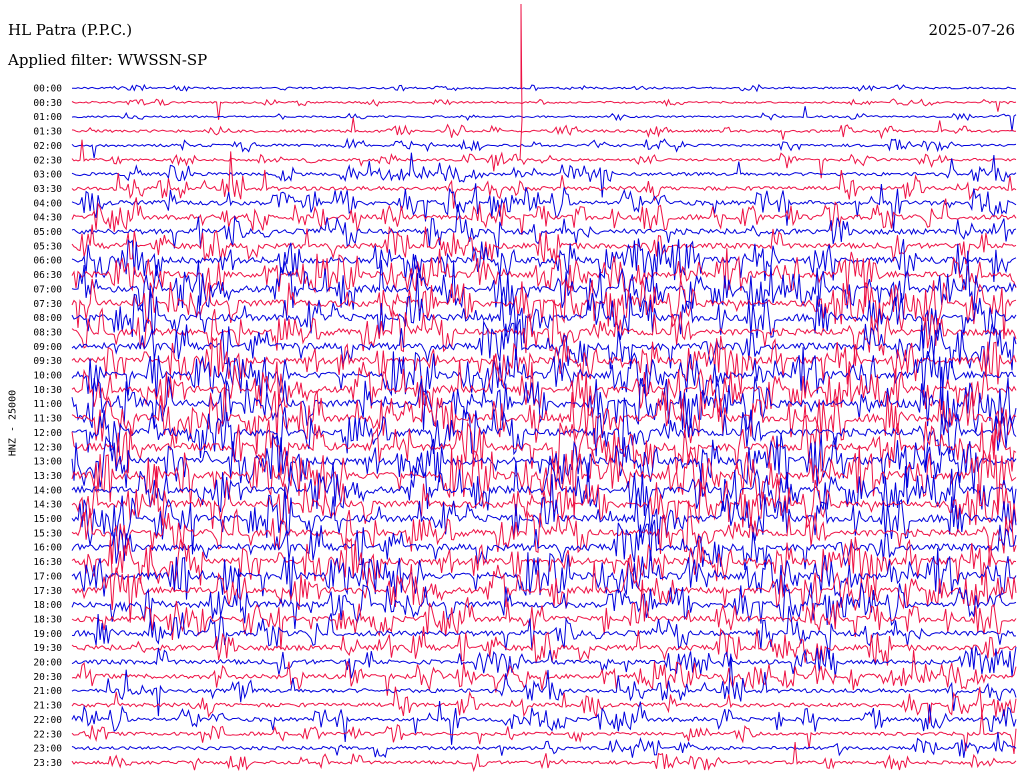 The height and width of the screenshot is (780, 1024). Describe the element at coordinates (47, 634) in the screenshot. I see `time-label: 19:00` at that location.